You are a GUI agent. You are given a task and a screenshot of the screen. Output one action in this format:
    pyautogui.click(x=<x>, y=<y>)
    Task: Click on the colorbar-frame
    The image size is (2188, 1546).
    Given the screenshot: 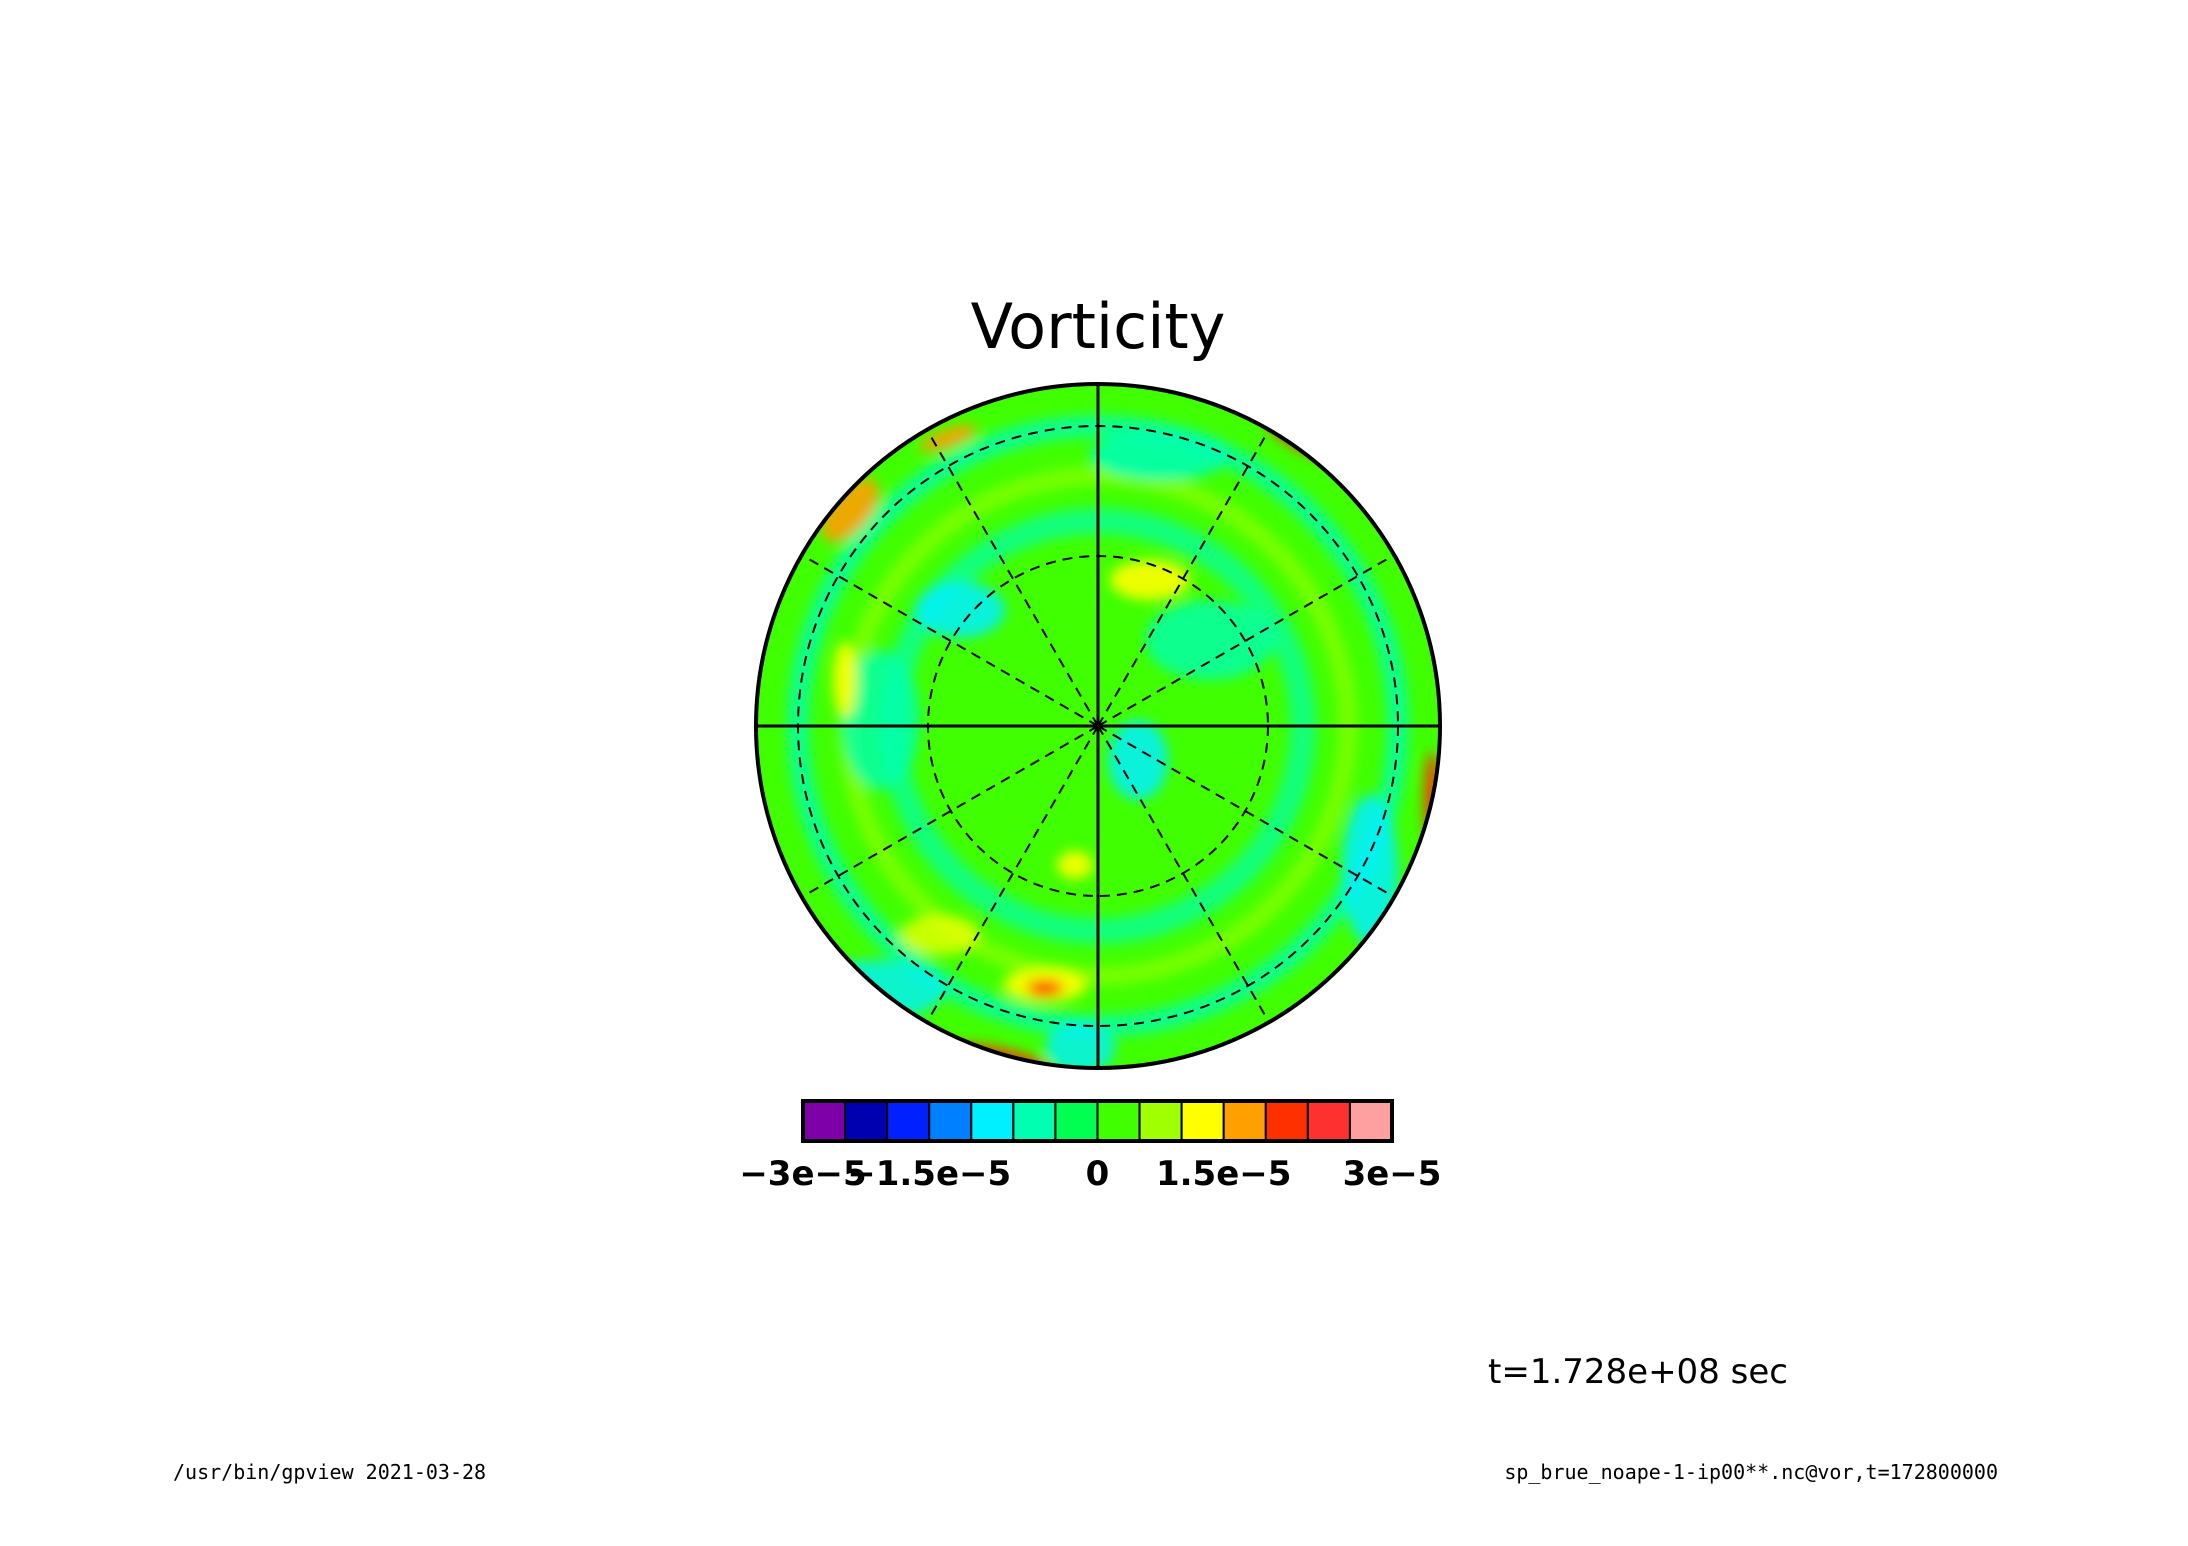 What is the action you would take?
    pyautogui.click(x=1097, y=1121)
    